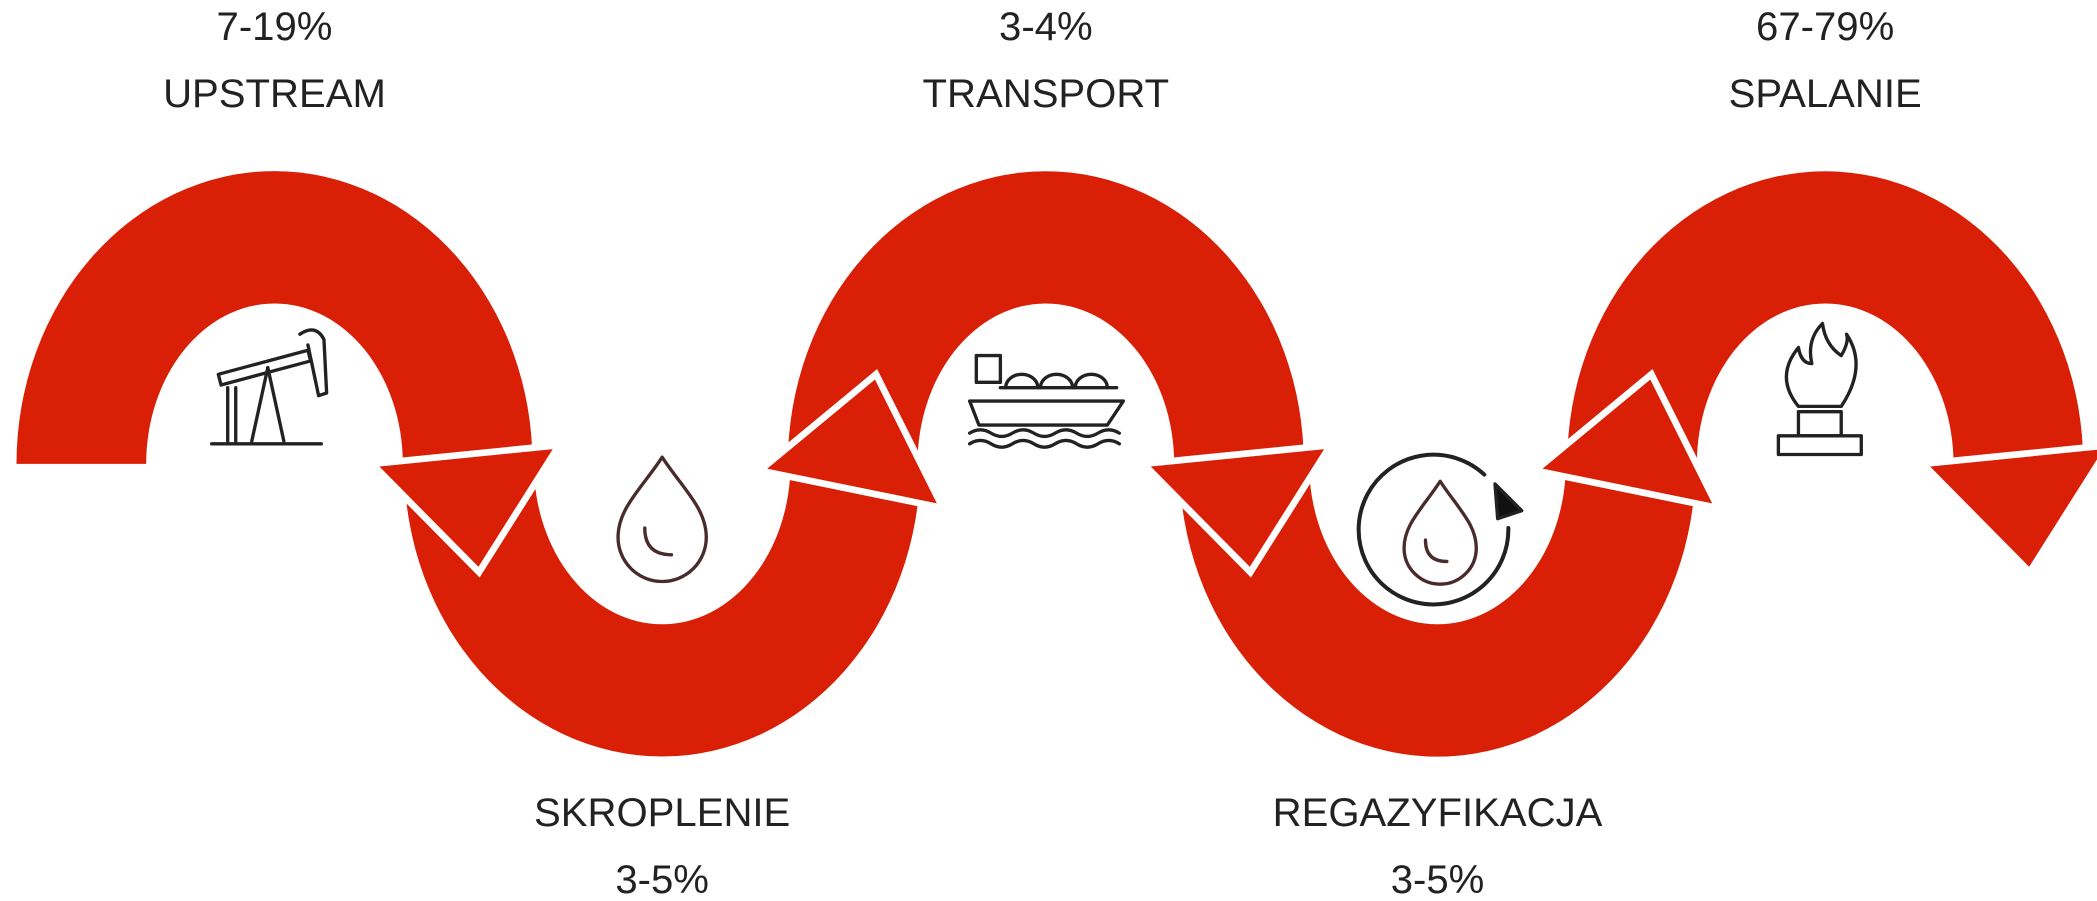 This screenshot has height=901, width=2097. What do you see at coordinates (1819, 389) in the screenshot?
I see `burner-icon` at bounding box center [1819, 389].